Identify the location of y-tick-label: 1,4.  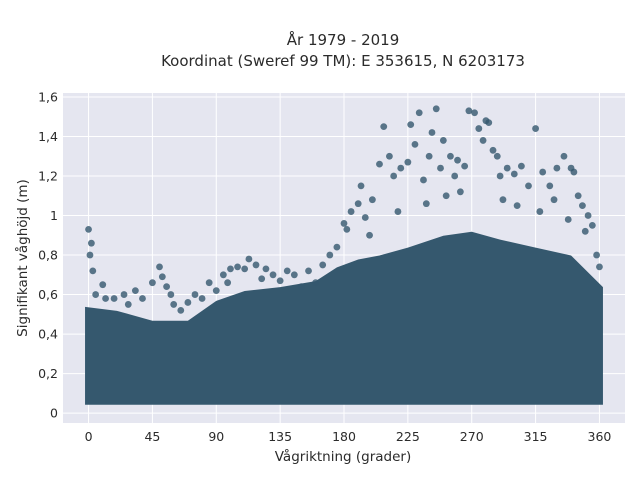
(48, 136).